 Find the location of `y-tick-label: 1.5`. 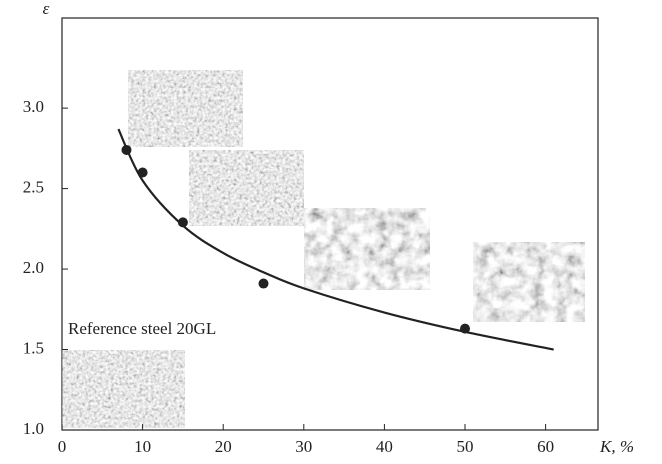

y-tick-label: 1.5 is located at coordinates (33, 347).